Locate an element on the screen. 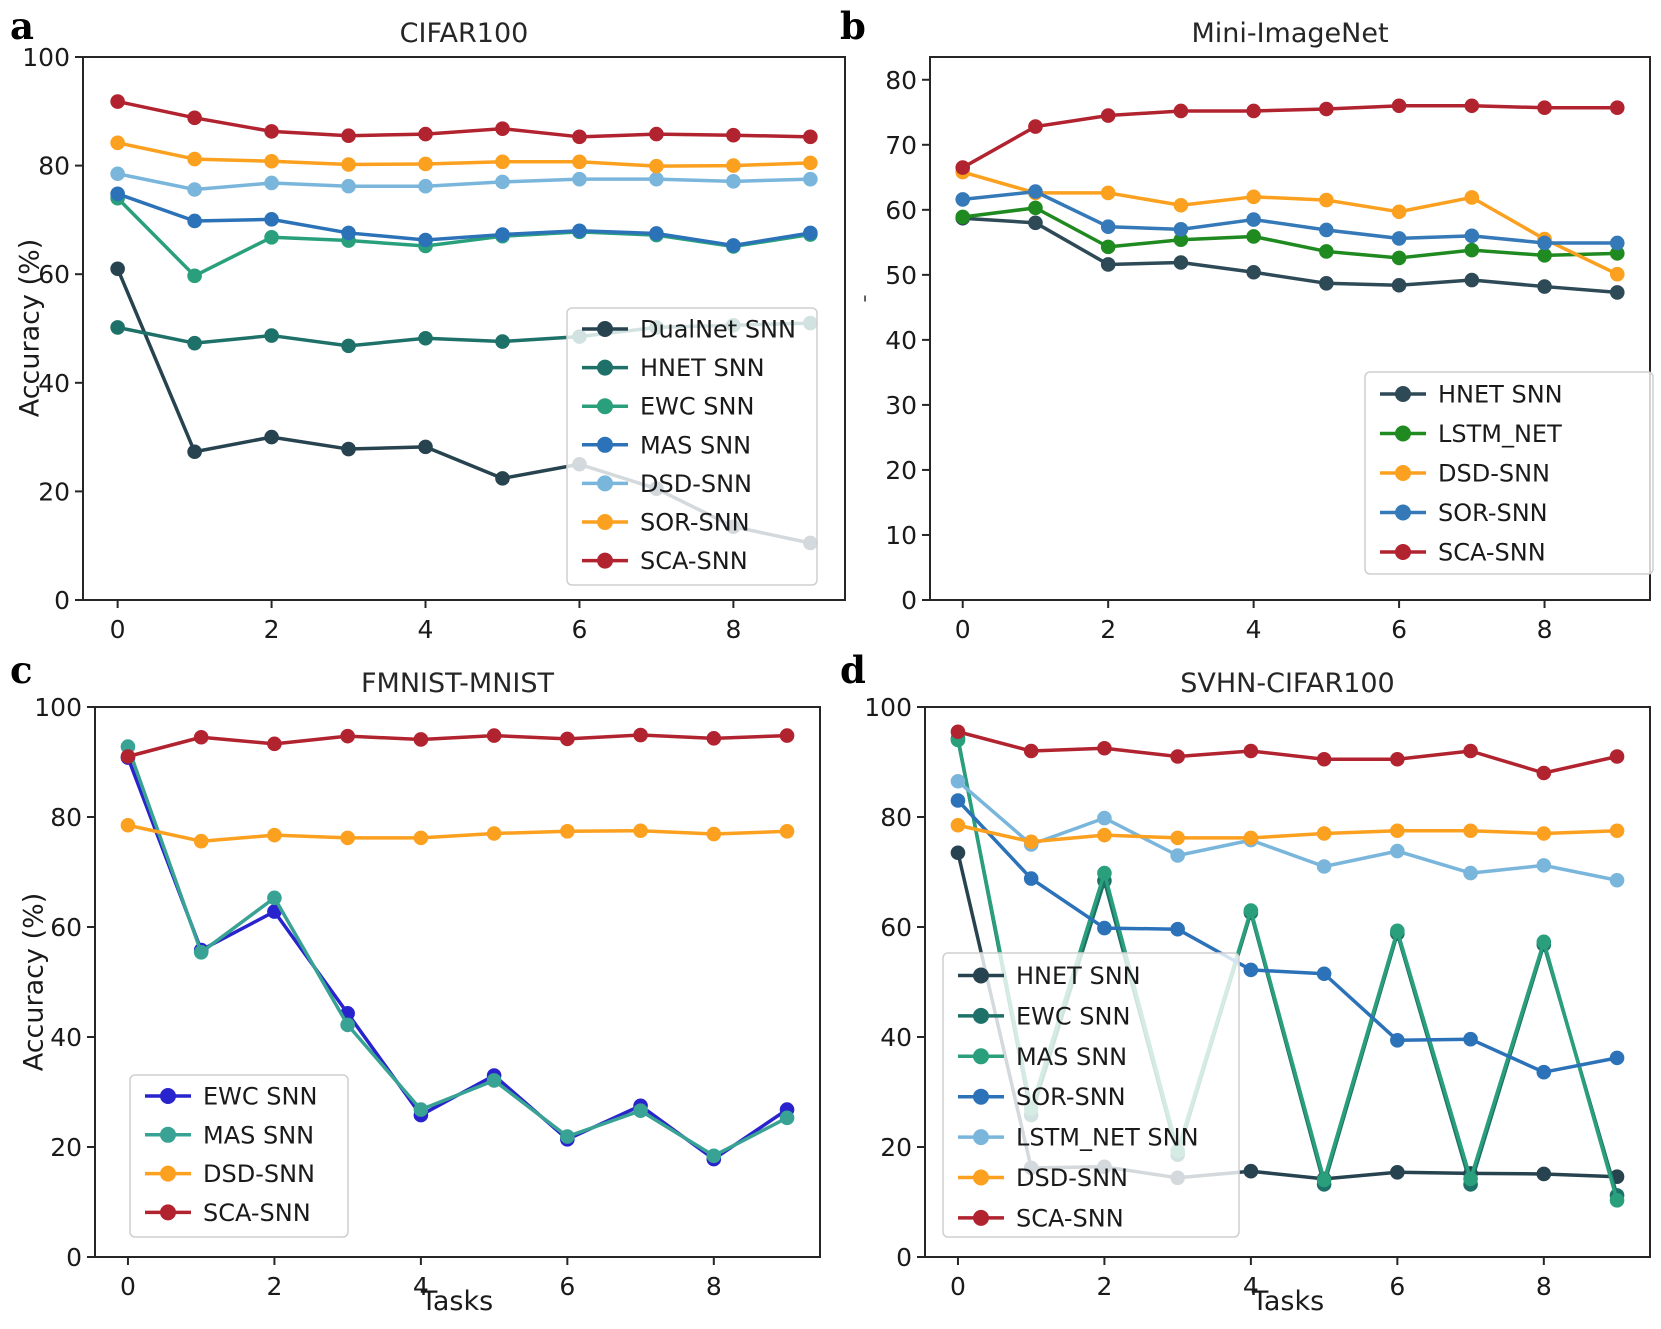 The height and width of the screenshot is (1329, 1661). legend-label: LSTM_NET is located at coordinates (1500, 434).